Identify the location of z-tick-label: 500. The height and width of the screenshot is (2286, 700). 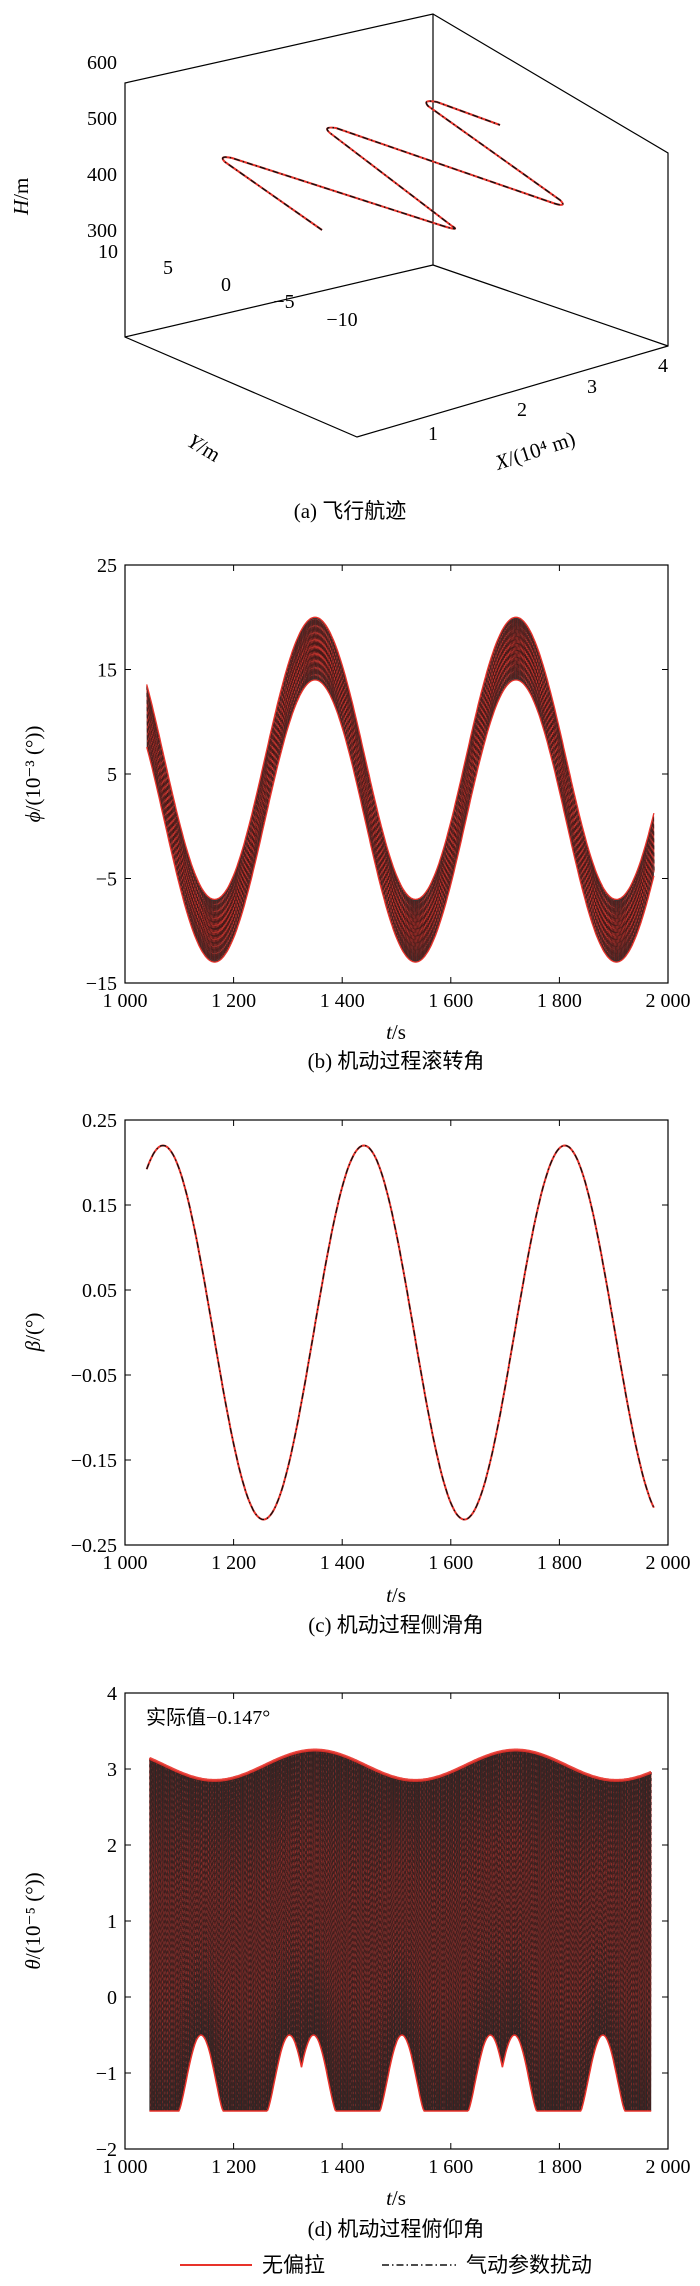
(102, 119).